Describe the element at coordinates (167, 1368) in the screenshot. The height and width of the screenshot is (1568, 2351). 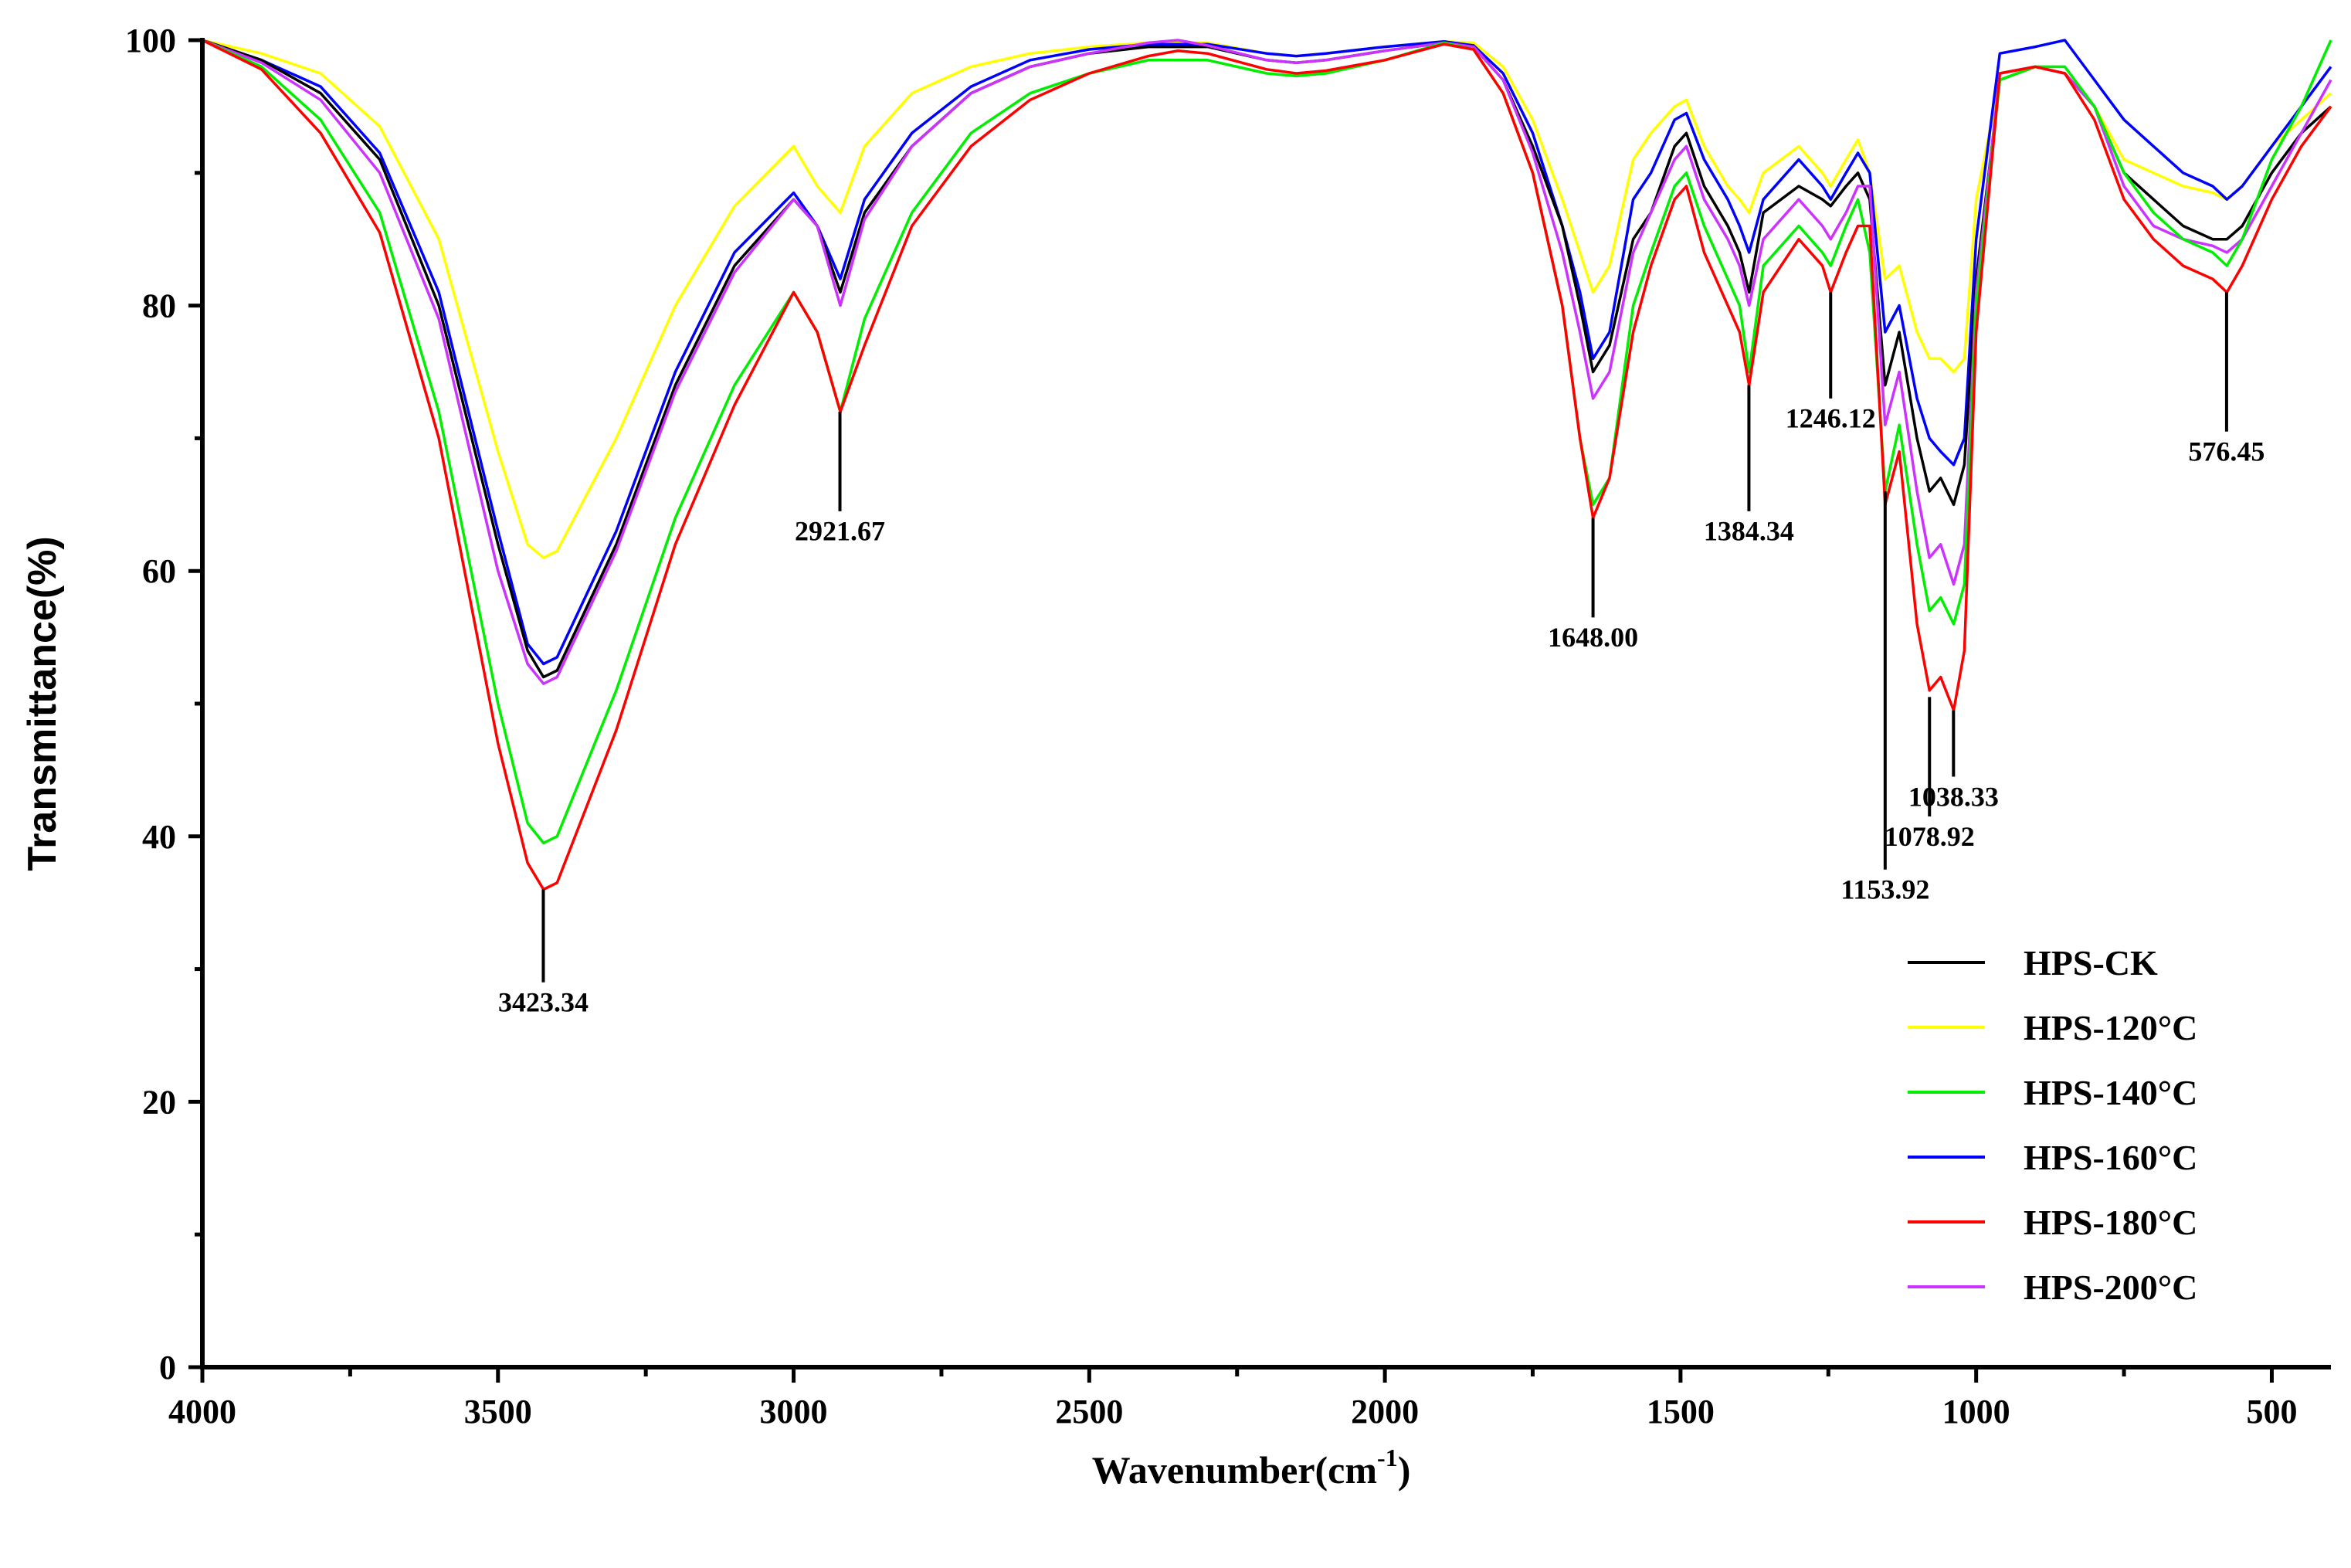
I see `y-tick-label: 0` at that location.